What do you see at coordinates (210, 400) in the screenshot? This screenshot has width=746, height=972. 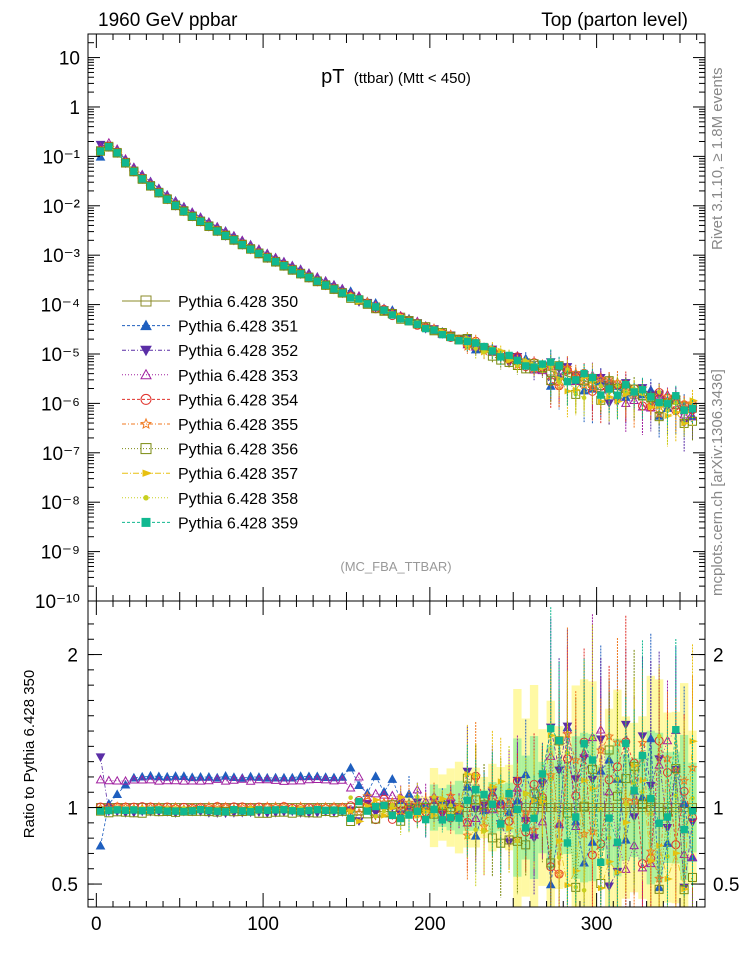 I see `legend-item-354: Pythia 6.428 354` at bounding box center [210, 400].